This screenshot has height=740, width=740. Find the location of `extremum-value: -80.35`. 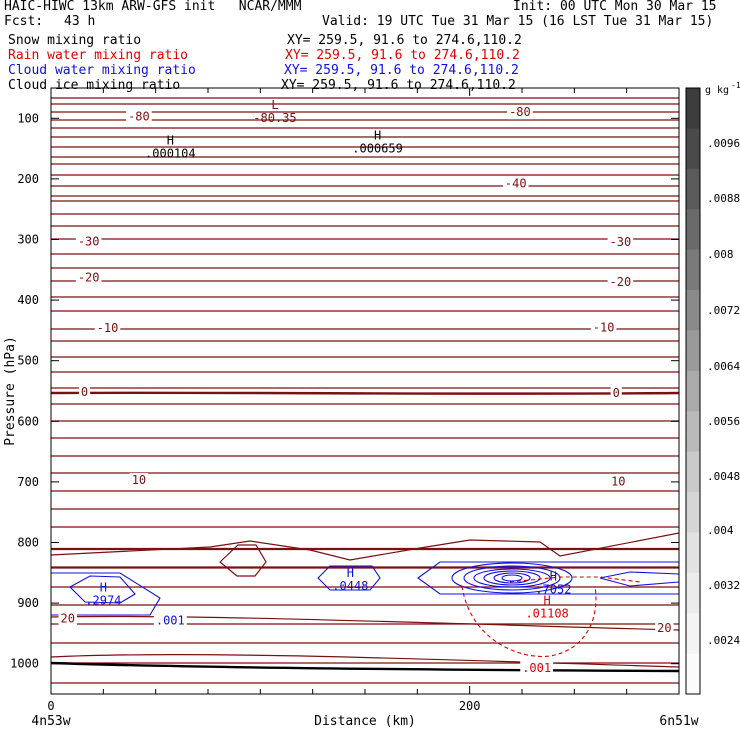

extremum-value: -80.35 is located at coordinates (274, 118).